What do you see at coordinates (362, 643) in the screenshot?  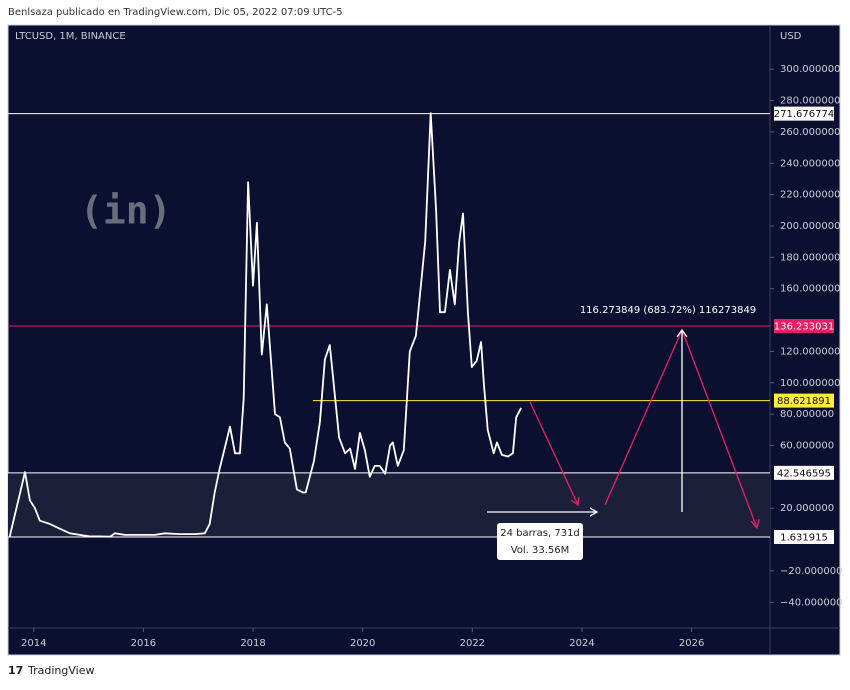 I see `x-tick-label: 2020` at bounding box center [362, 643].